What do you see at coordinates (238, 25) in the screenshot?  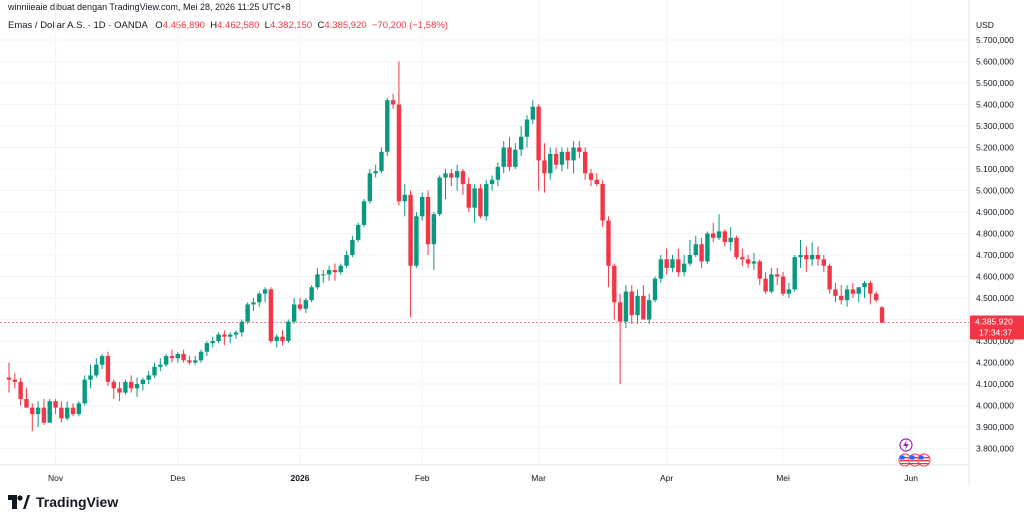 I see `high-value: 4.462,580` at bounding box center [238, 25].